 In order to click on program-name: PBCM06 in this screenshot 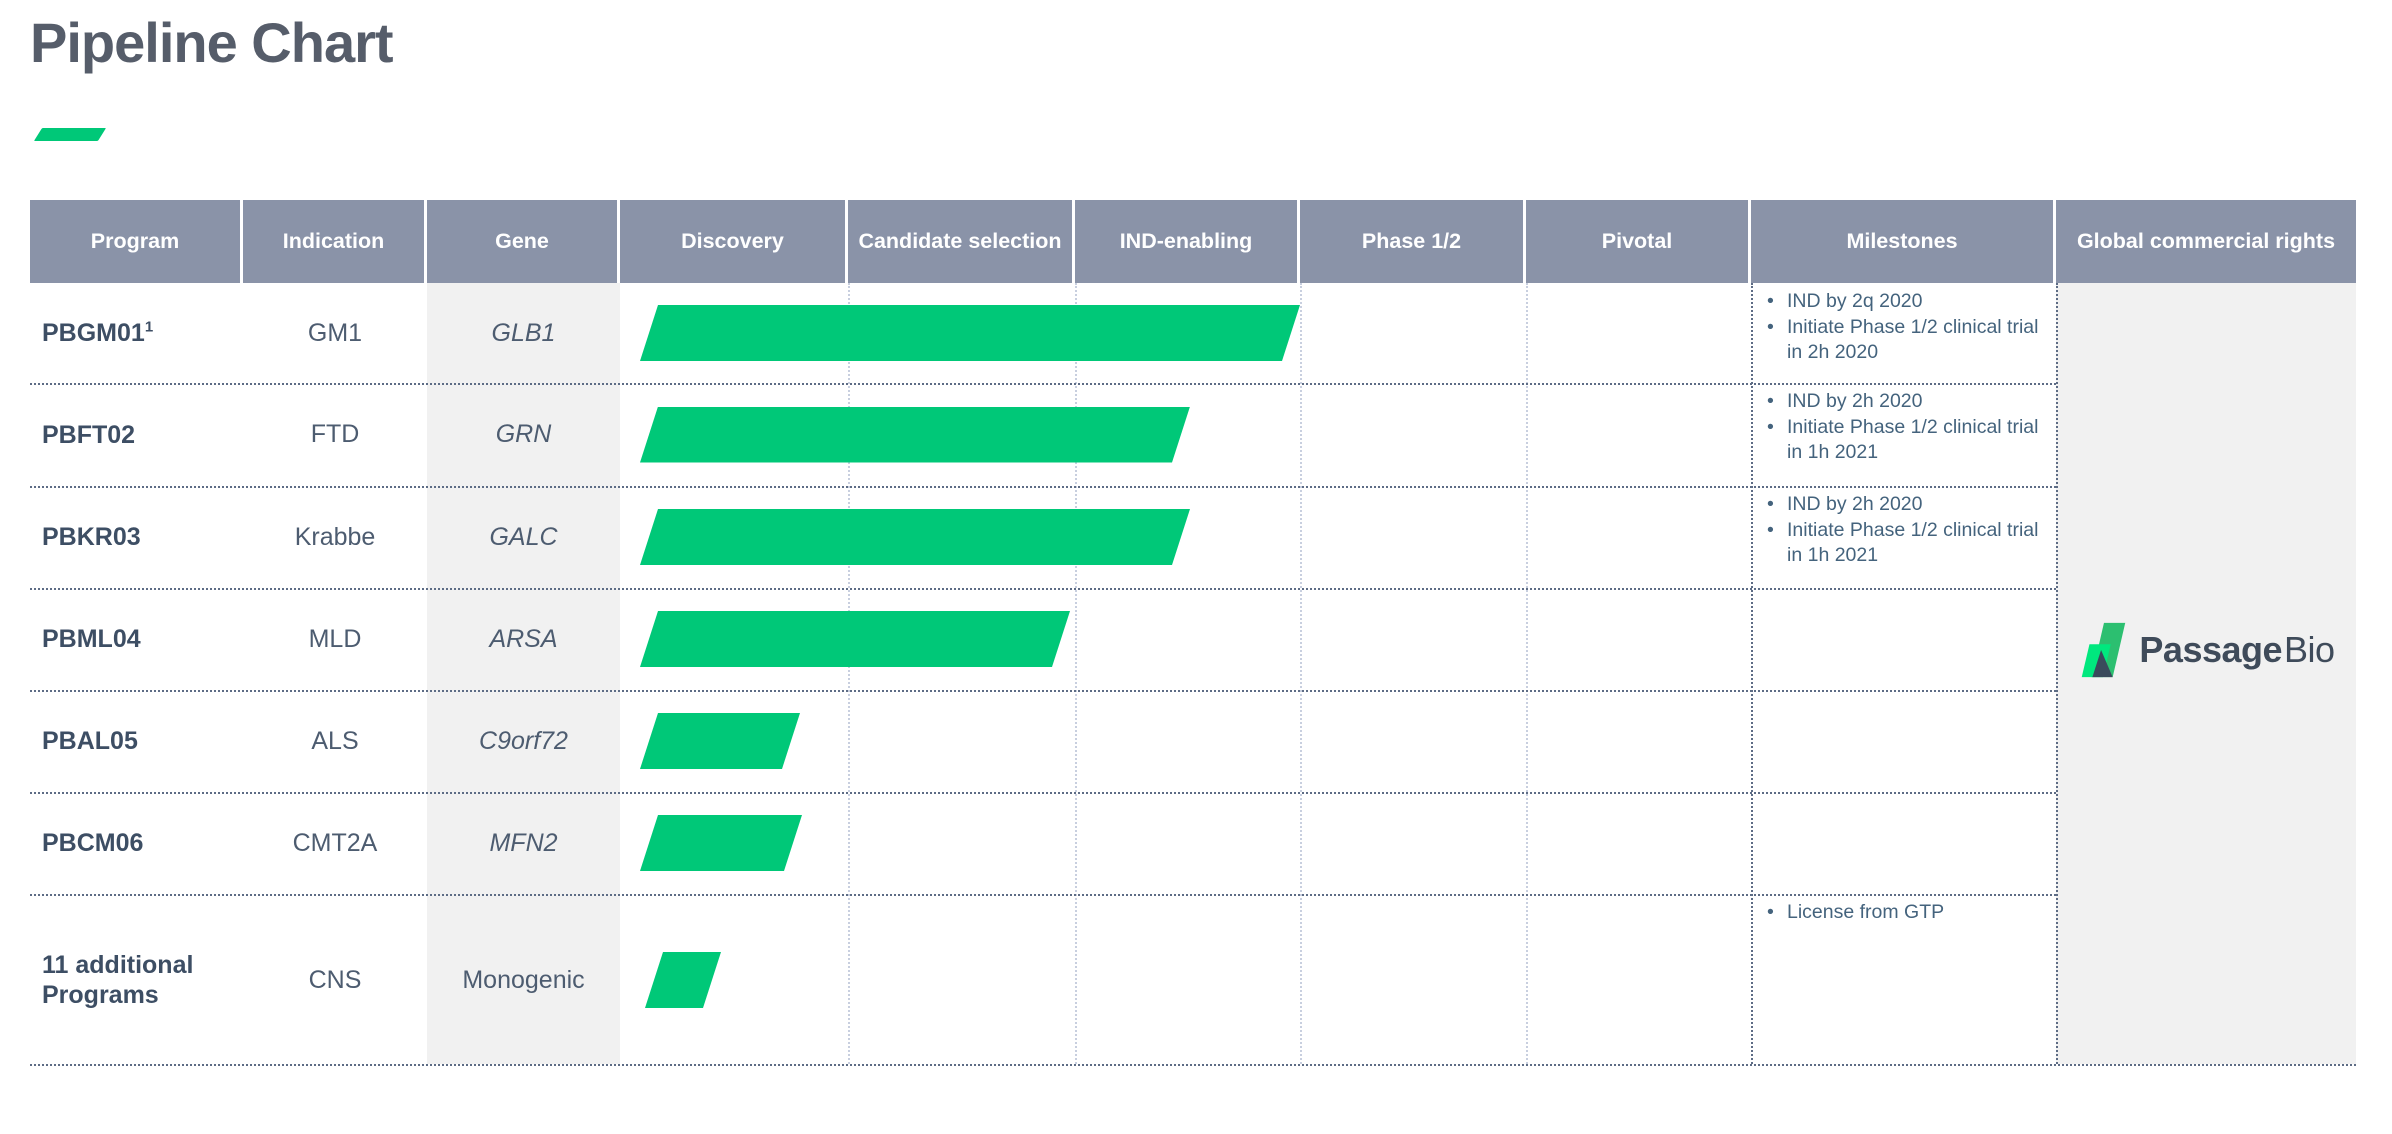, I will do `click(93, 843)`.